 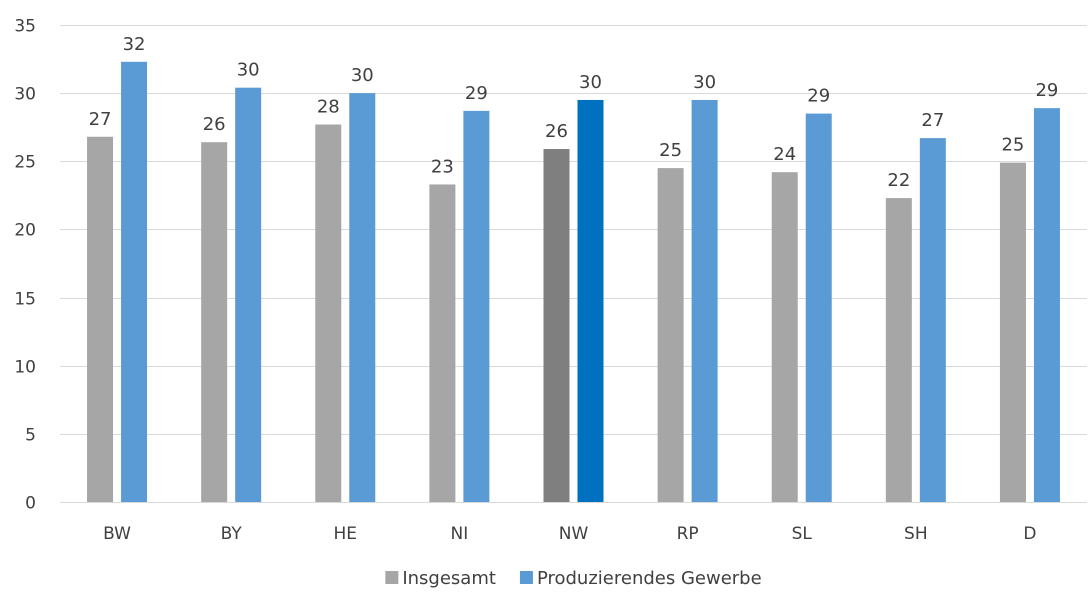 What do you see at coordinates (214, 322) in the screenshot?
I see `bar-insgesamt-by` at bounding box center [214, 322].